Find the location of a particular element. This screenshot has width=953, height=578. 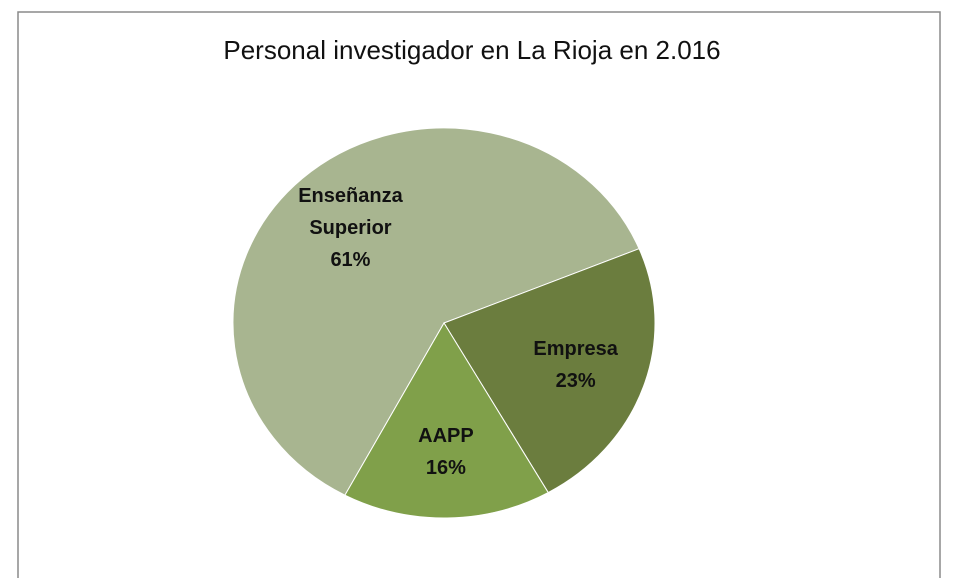

slice-label: Enseñanza Superior 61% is located at coordinates (350, 228).